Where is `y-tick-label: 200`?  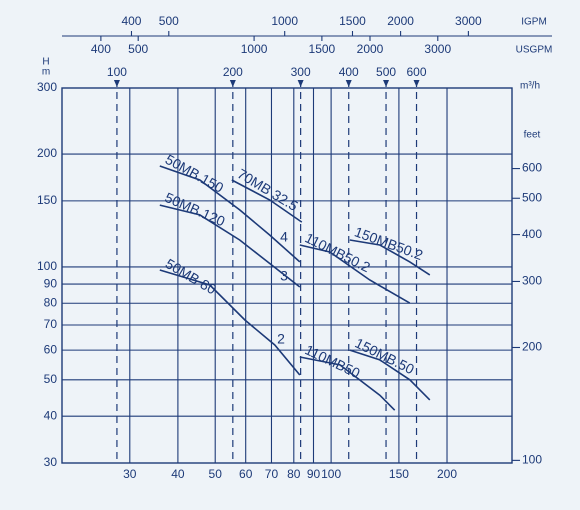 y-tick-label: 200 is located at coordinates (47, 153).